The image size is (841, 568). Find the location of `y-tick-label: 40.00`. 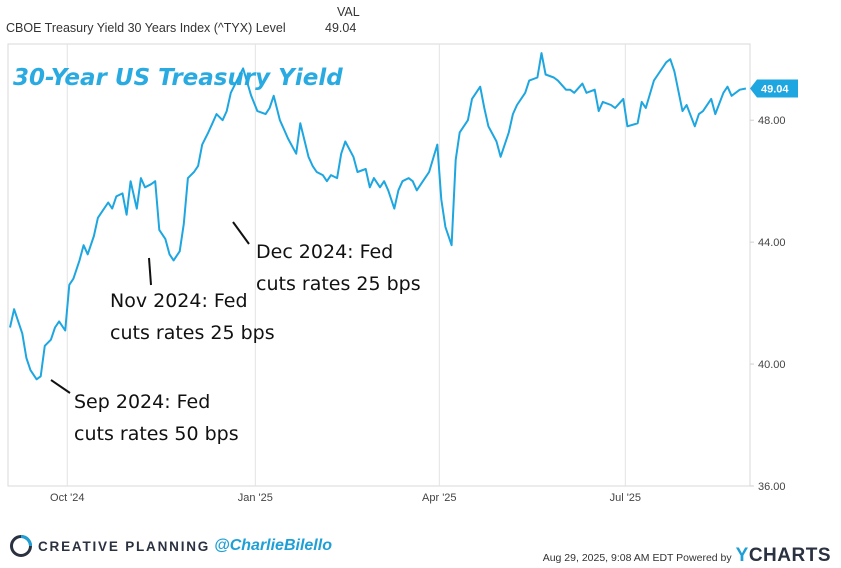

y-tick-label: 40.00 is located at coordinates (772, 365).